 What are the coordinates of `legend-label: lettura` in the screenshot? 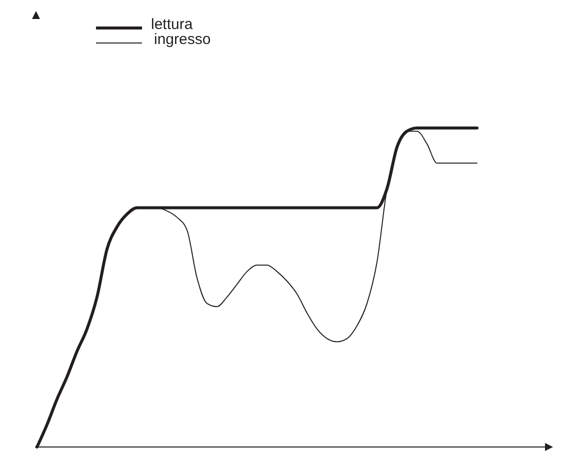 It's located at (172, 24).